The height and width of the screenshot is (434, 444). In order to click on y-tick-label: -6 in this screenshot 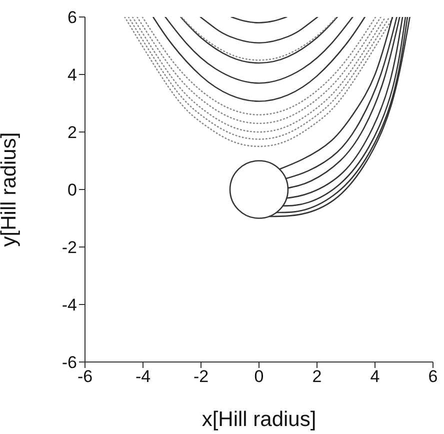, I will do `click(69, 362)`.